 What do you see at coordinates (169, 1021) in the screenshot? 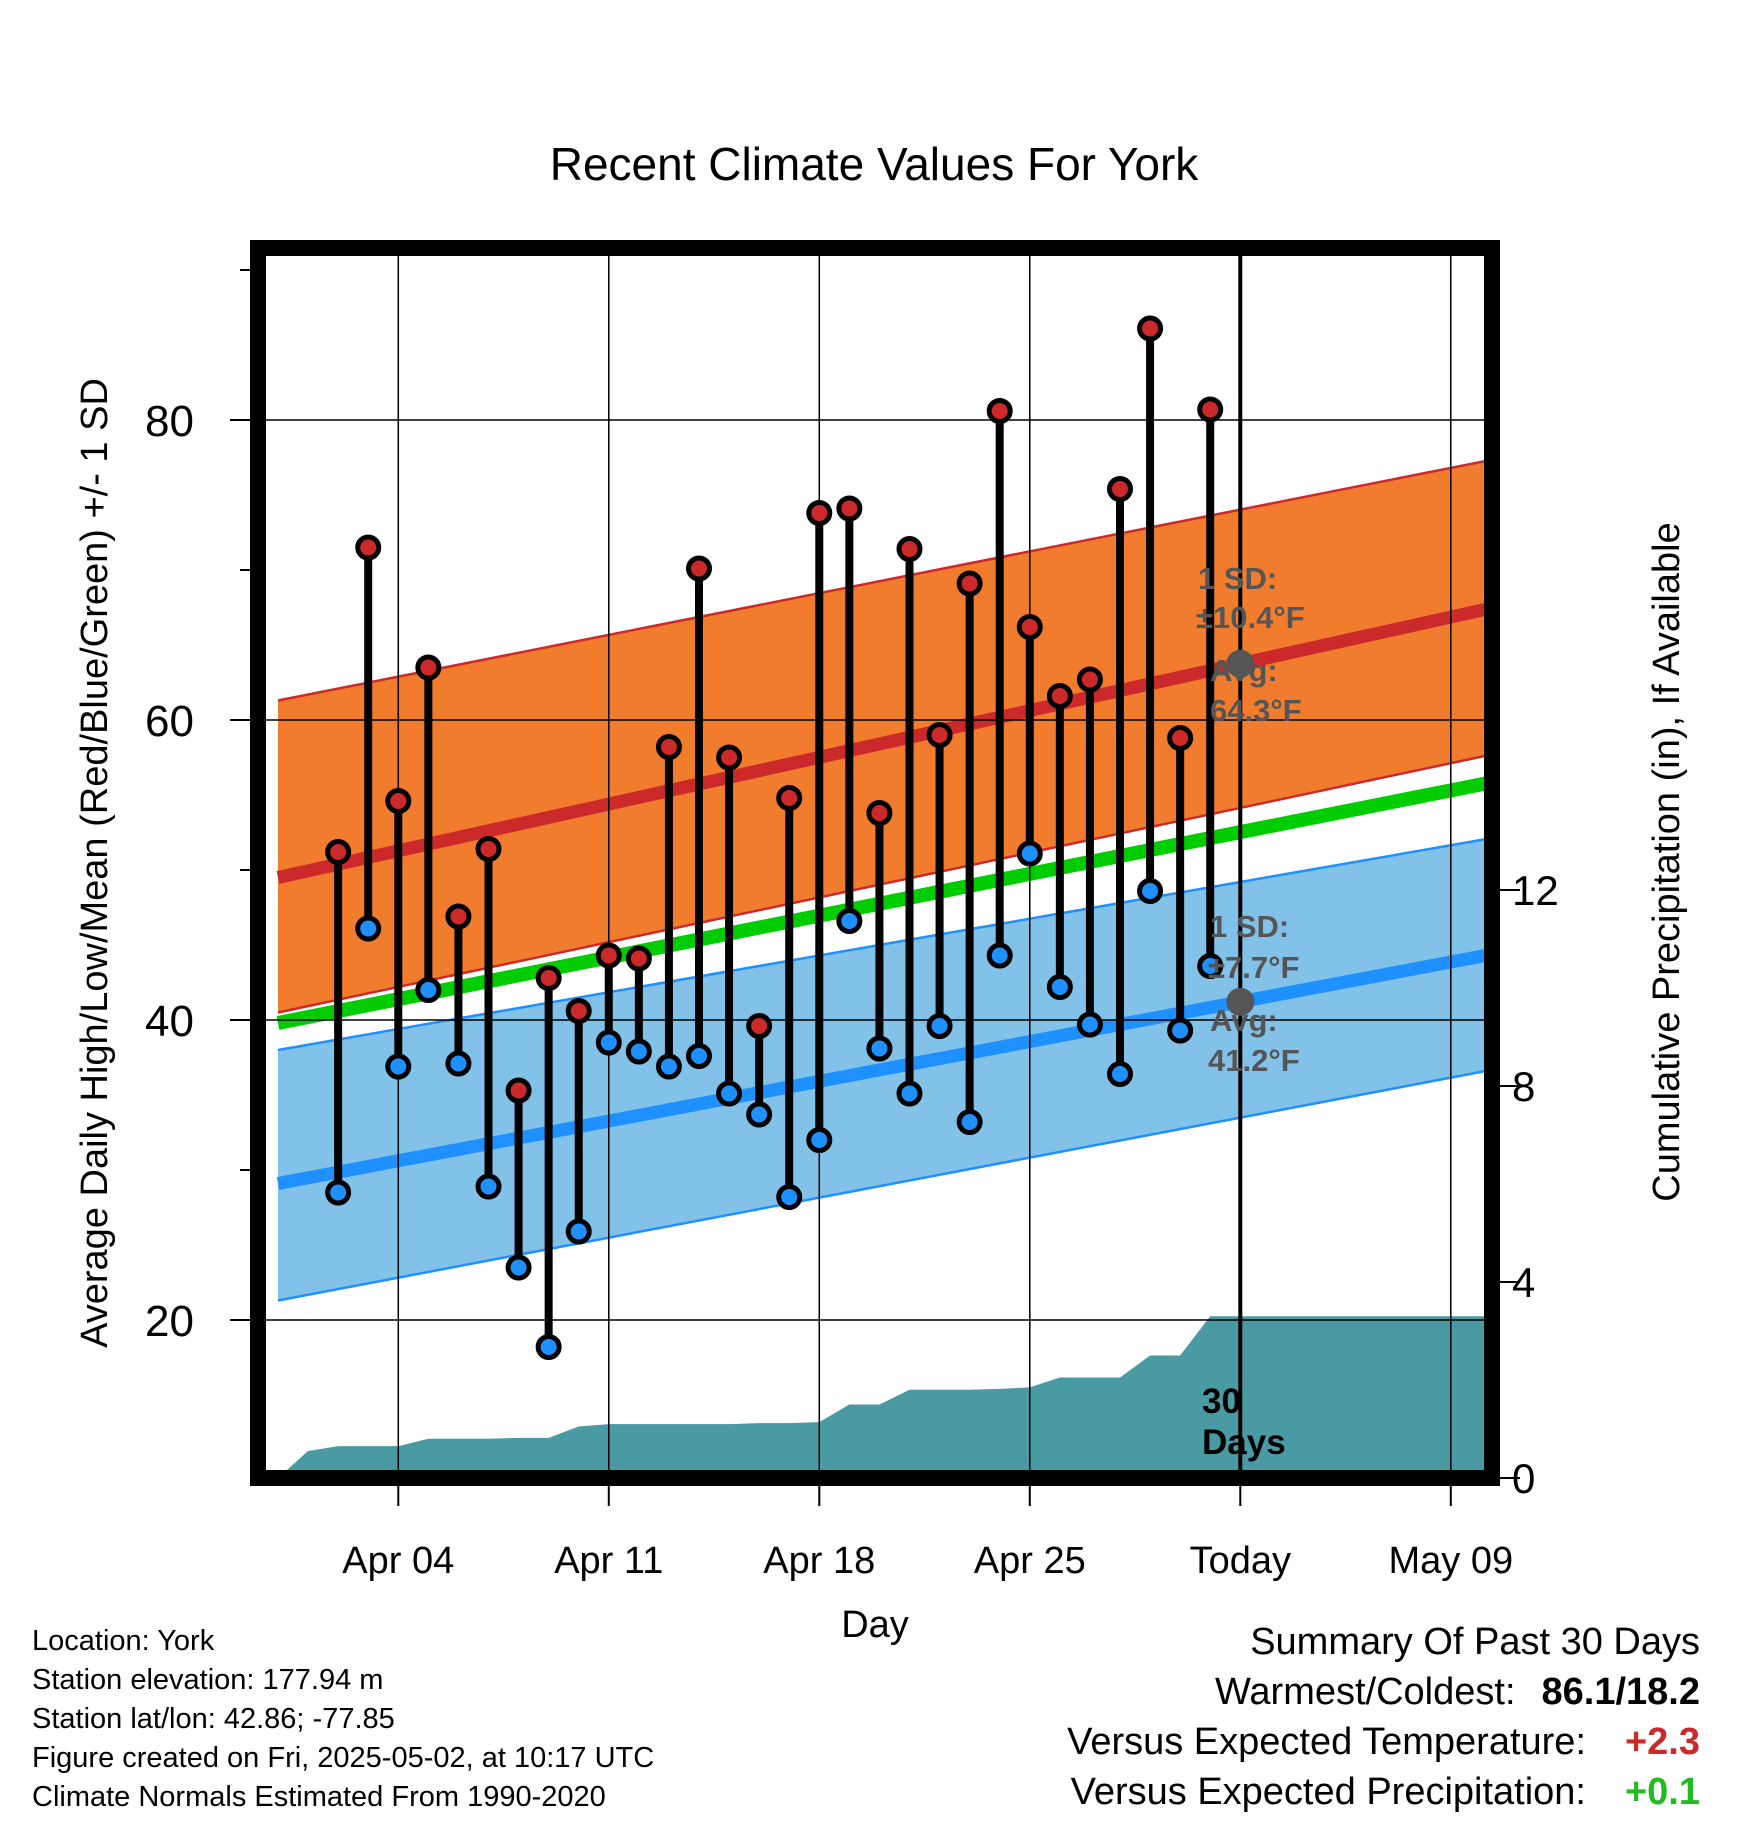
I see `y-tick-label: 40` at bounding box center [169, 1021].